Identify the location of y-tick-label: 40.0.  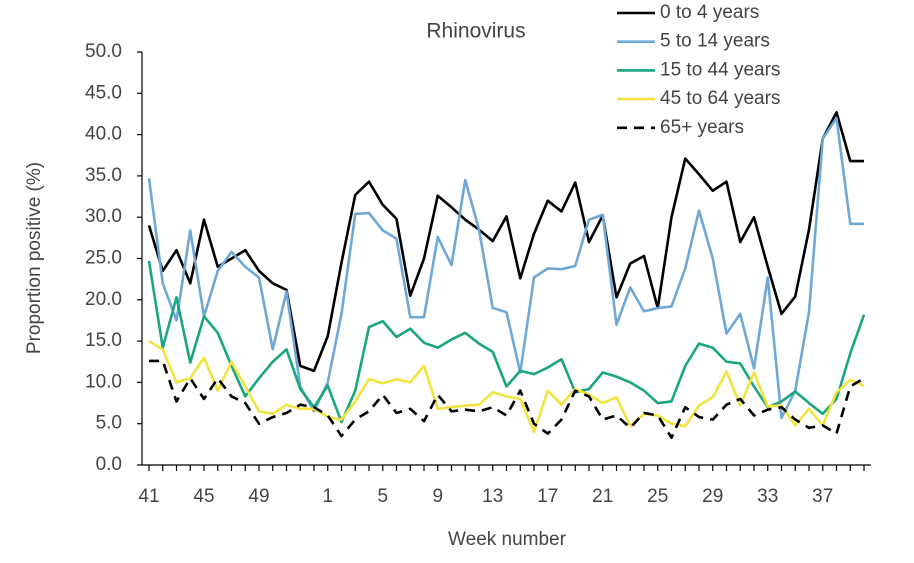
(103, 134).